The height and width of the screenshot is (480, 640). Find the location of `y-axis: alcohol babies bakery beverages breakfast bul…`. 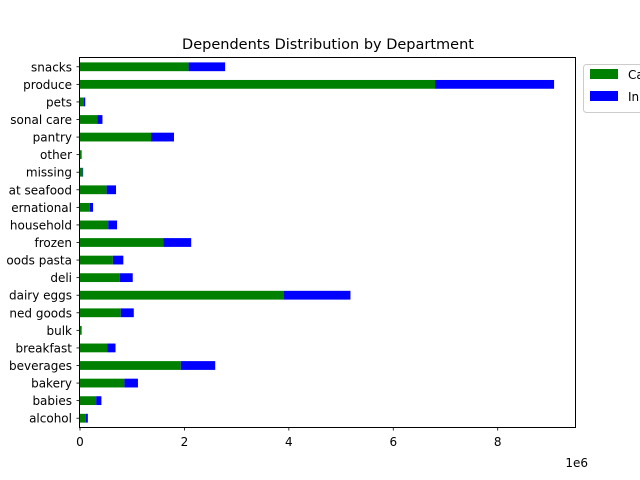

y-axis: alcohol babies bakery beverages breakfast bul… is located at coordinates (43, 243).